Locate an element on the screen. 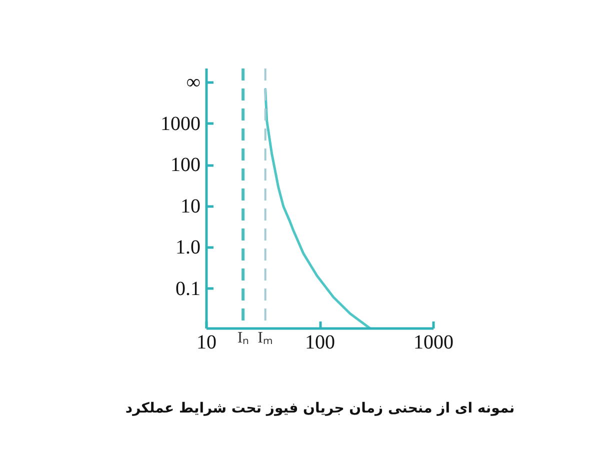  ref-line-label: Iₘ is located at coordinates (266, 338).